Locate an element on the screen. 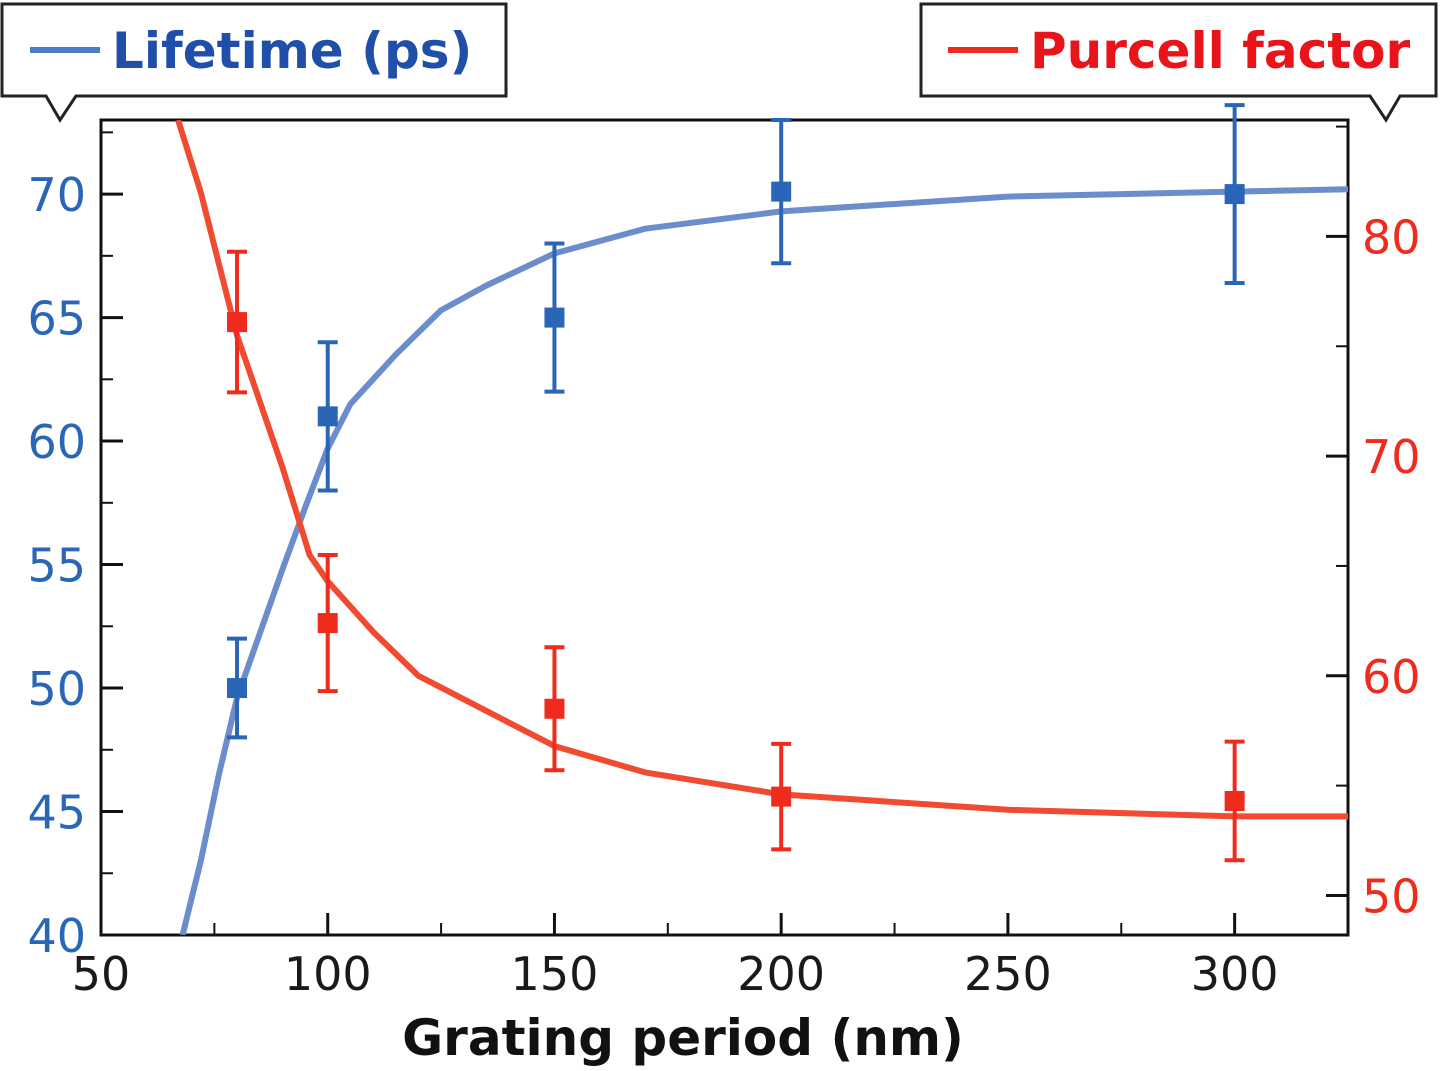 Image resolution: width=1440 pixels, height=1071 pixels. right-axis-ticks: 50 60 70 80 is located at coordinates (1373, 524).